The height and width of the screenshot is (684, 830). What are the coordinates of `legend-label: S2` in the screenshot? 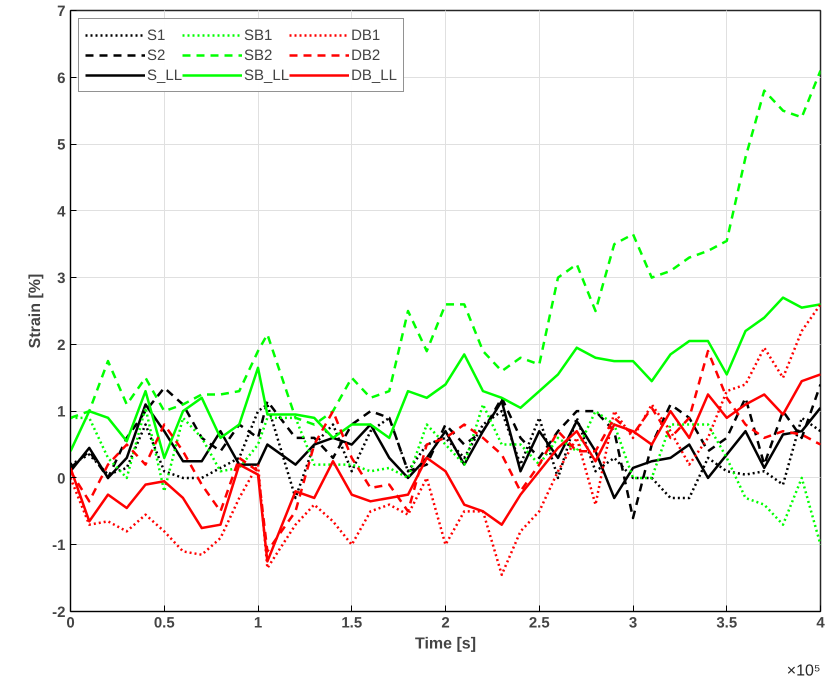 It's located at (156, 55).